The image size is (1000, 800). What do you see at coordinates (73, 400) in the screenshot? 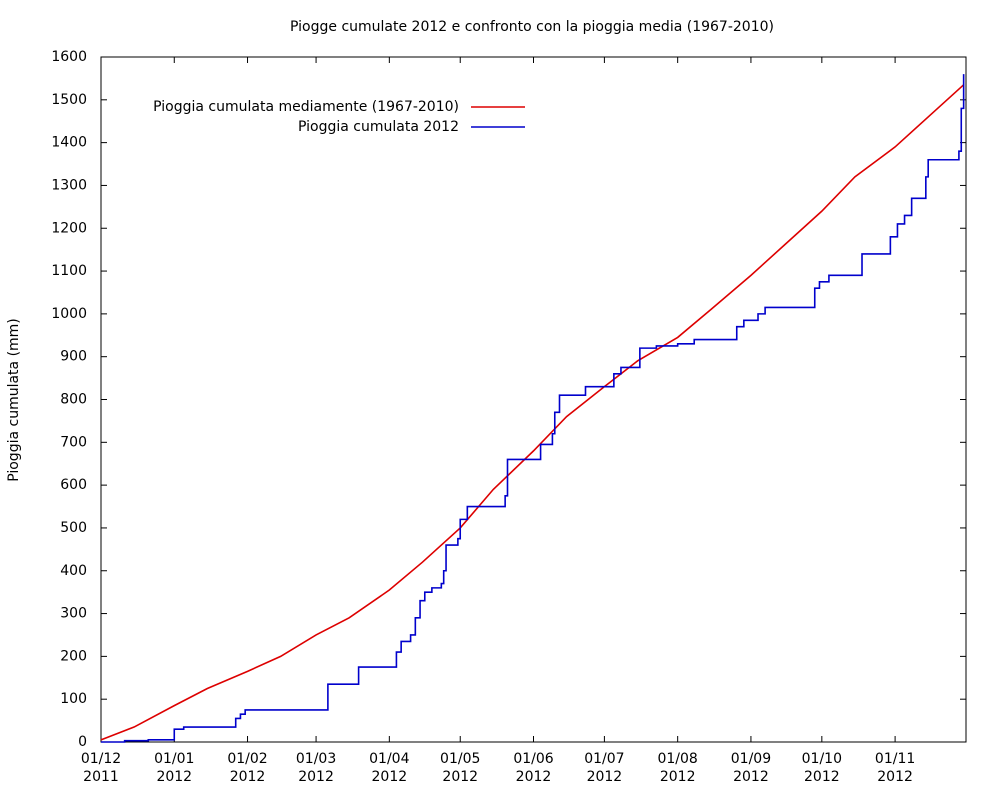
I see `y-tick-label: 800` at bounding box center [73, 400].